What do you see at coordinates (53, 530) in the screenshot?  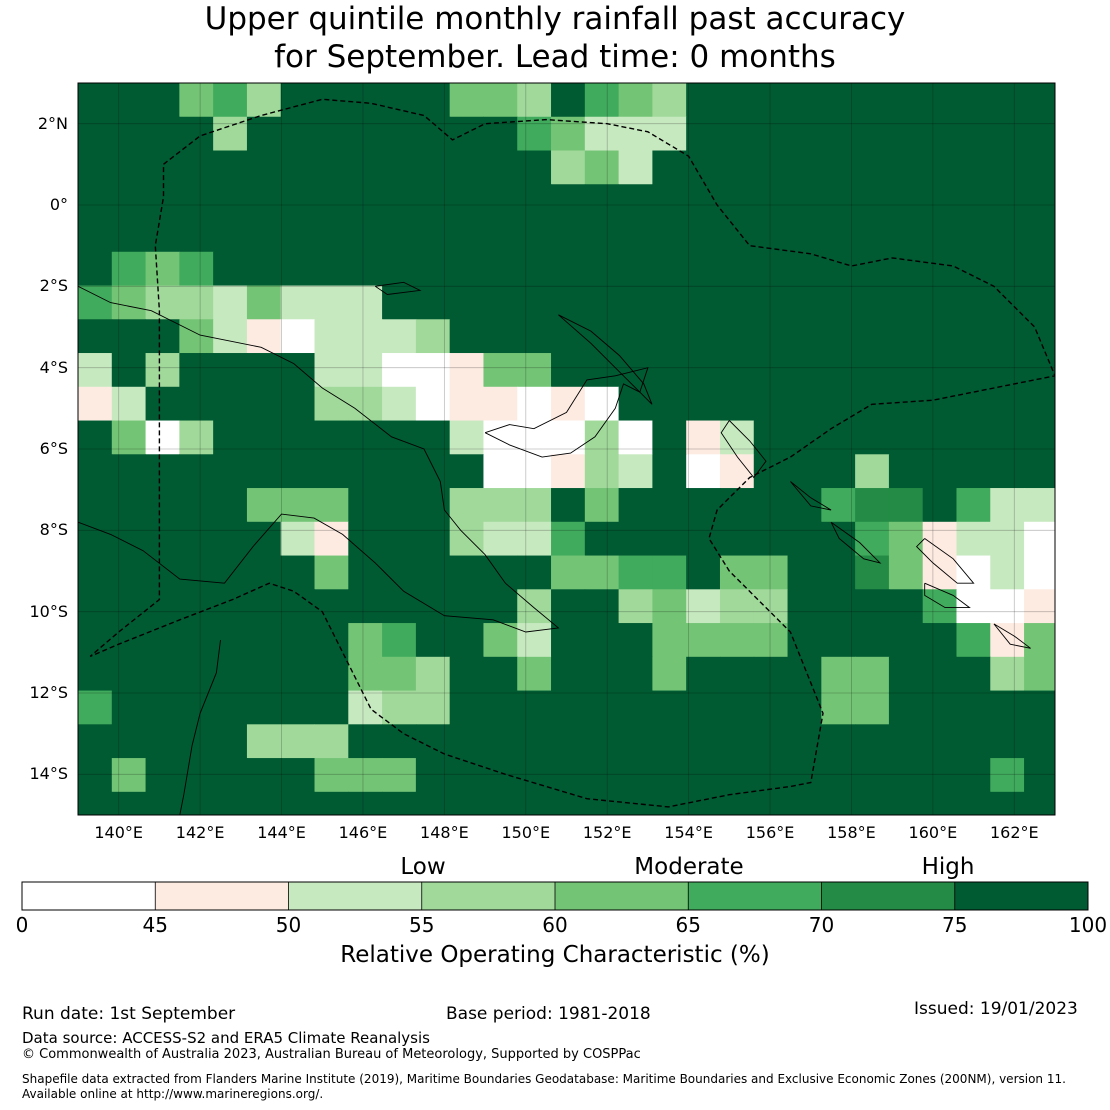 I see `latitude-label: 8°S` at bounding box center [53, 530].